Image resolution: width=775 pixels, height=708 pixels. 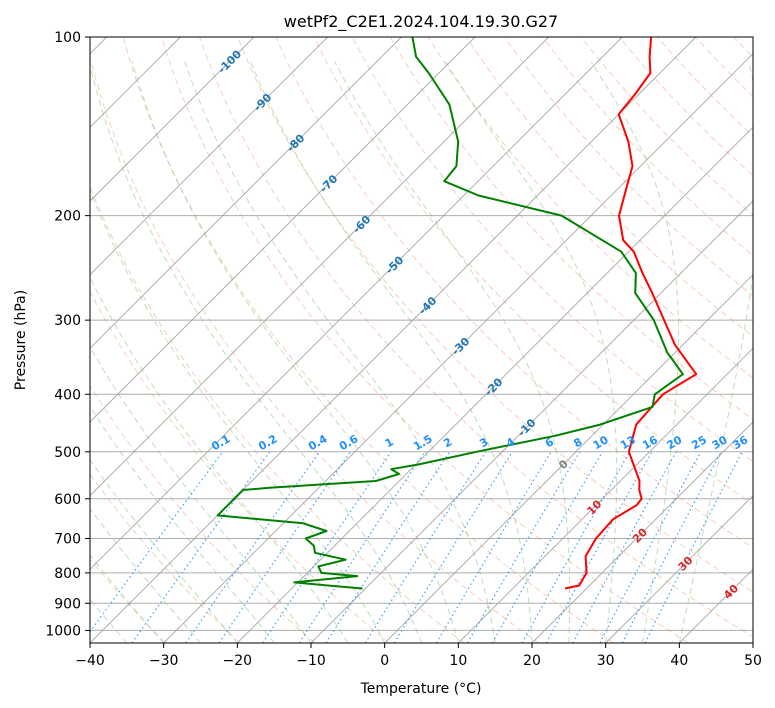 What do you see at coordinates (67, 540) in the screenshot?
I see `y-tick-label: 700` at bounding box center [67, 540].